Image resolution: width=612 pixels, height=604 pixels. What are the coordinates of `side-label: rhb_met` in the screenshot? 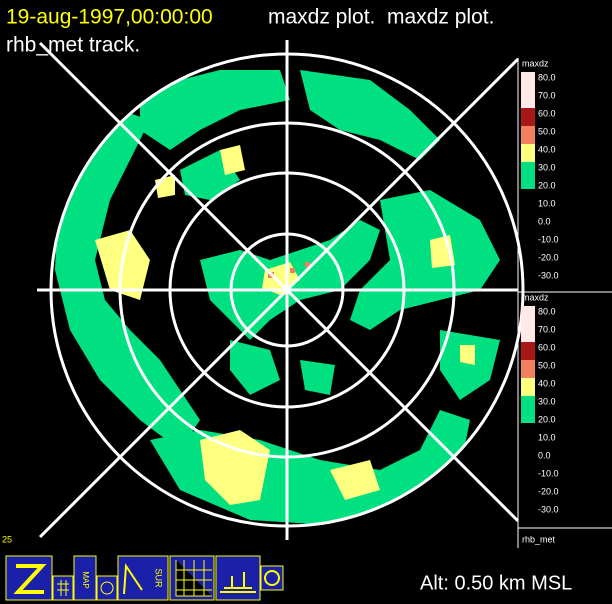 It's located at (539, 539).